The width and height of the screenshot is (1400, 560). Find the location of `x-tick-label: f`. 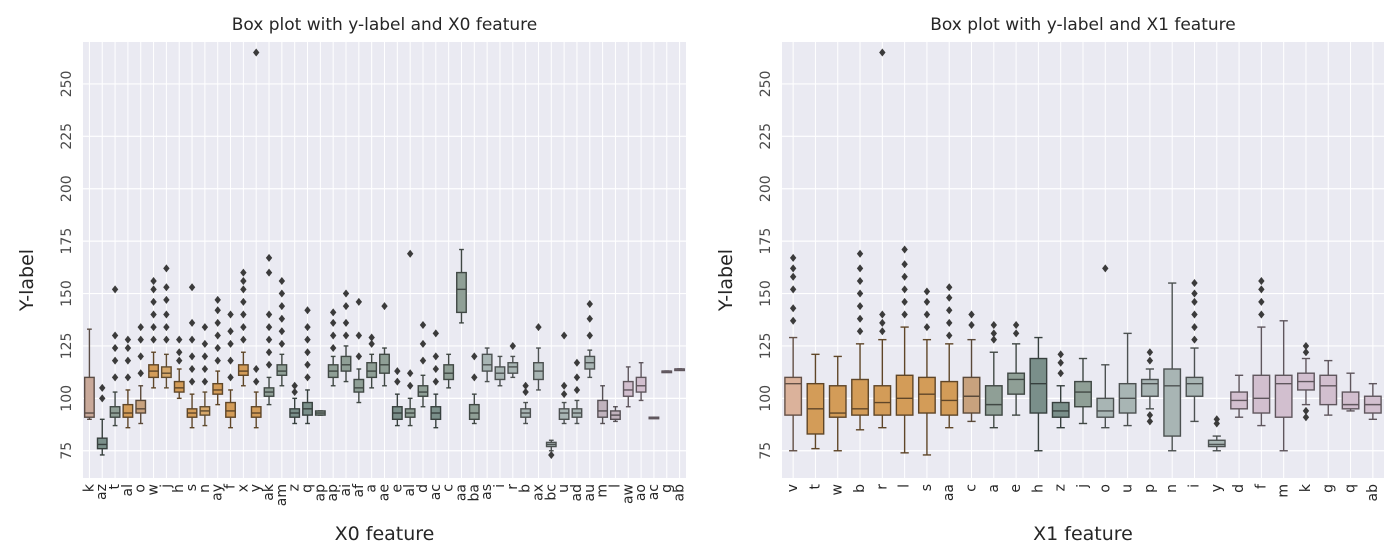

x-tick-label: f is located at coordinates (231, 486).